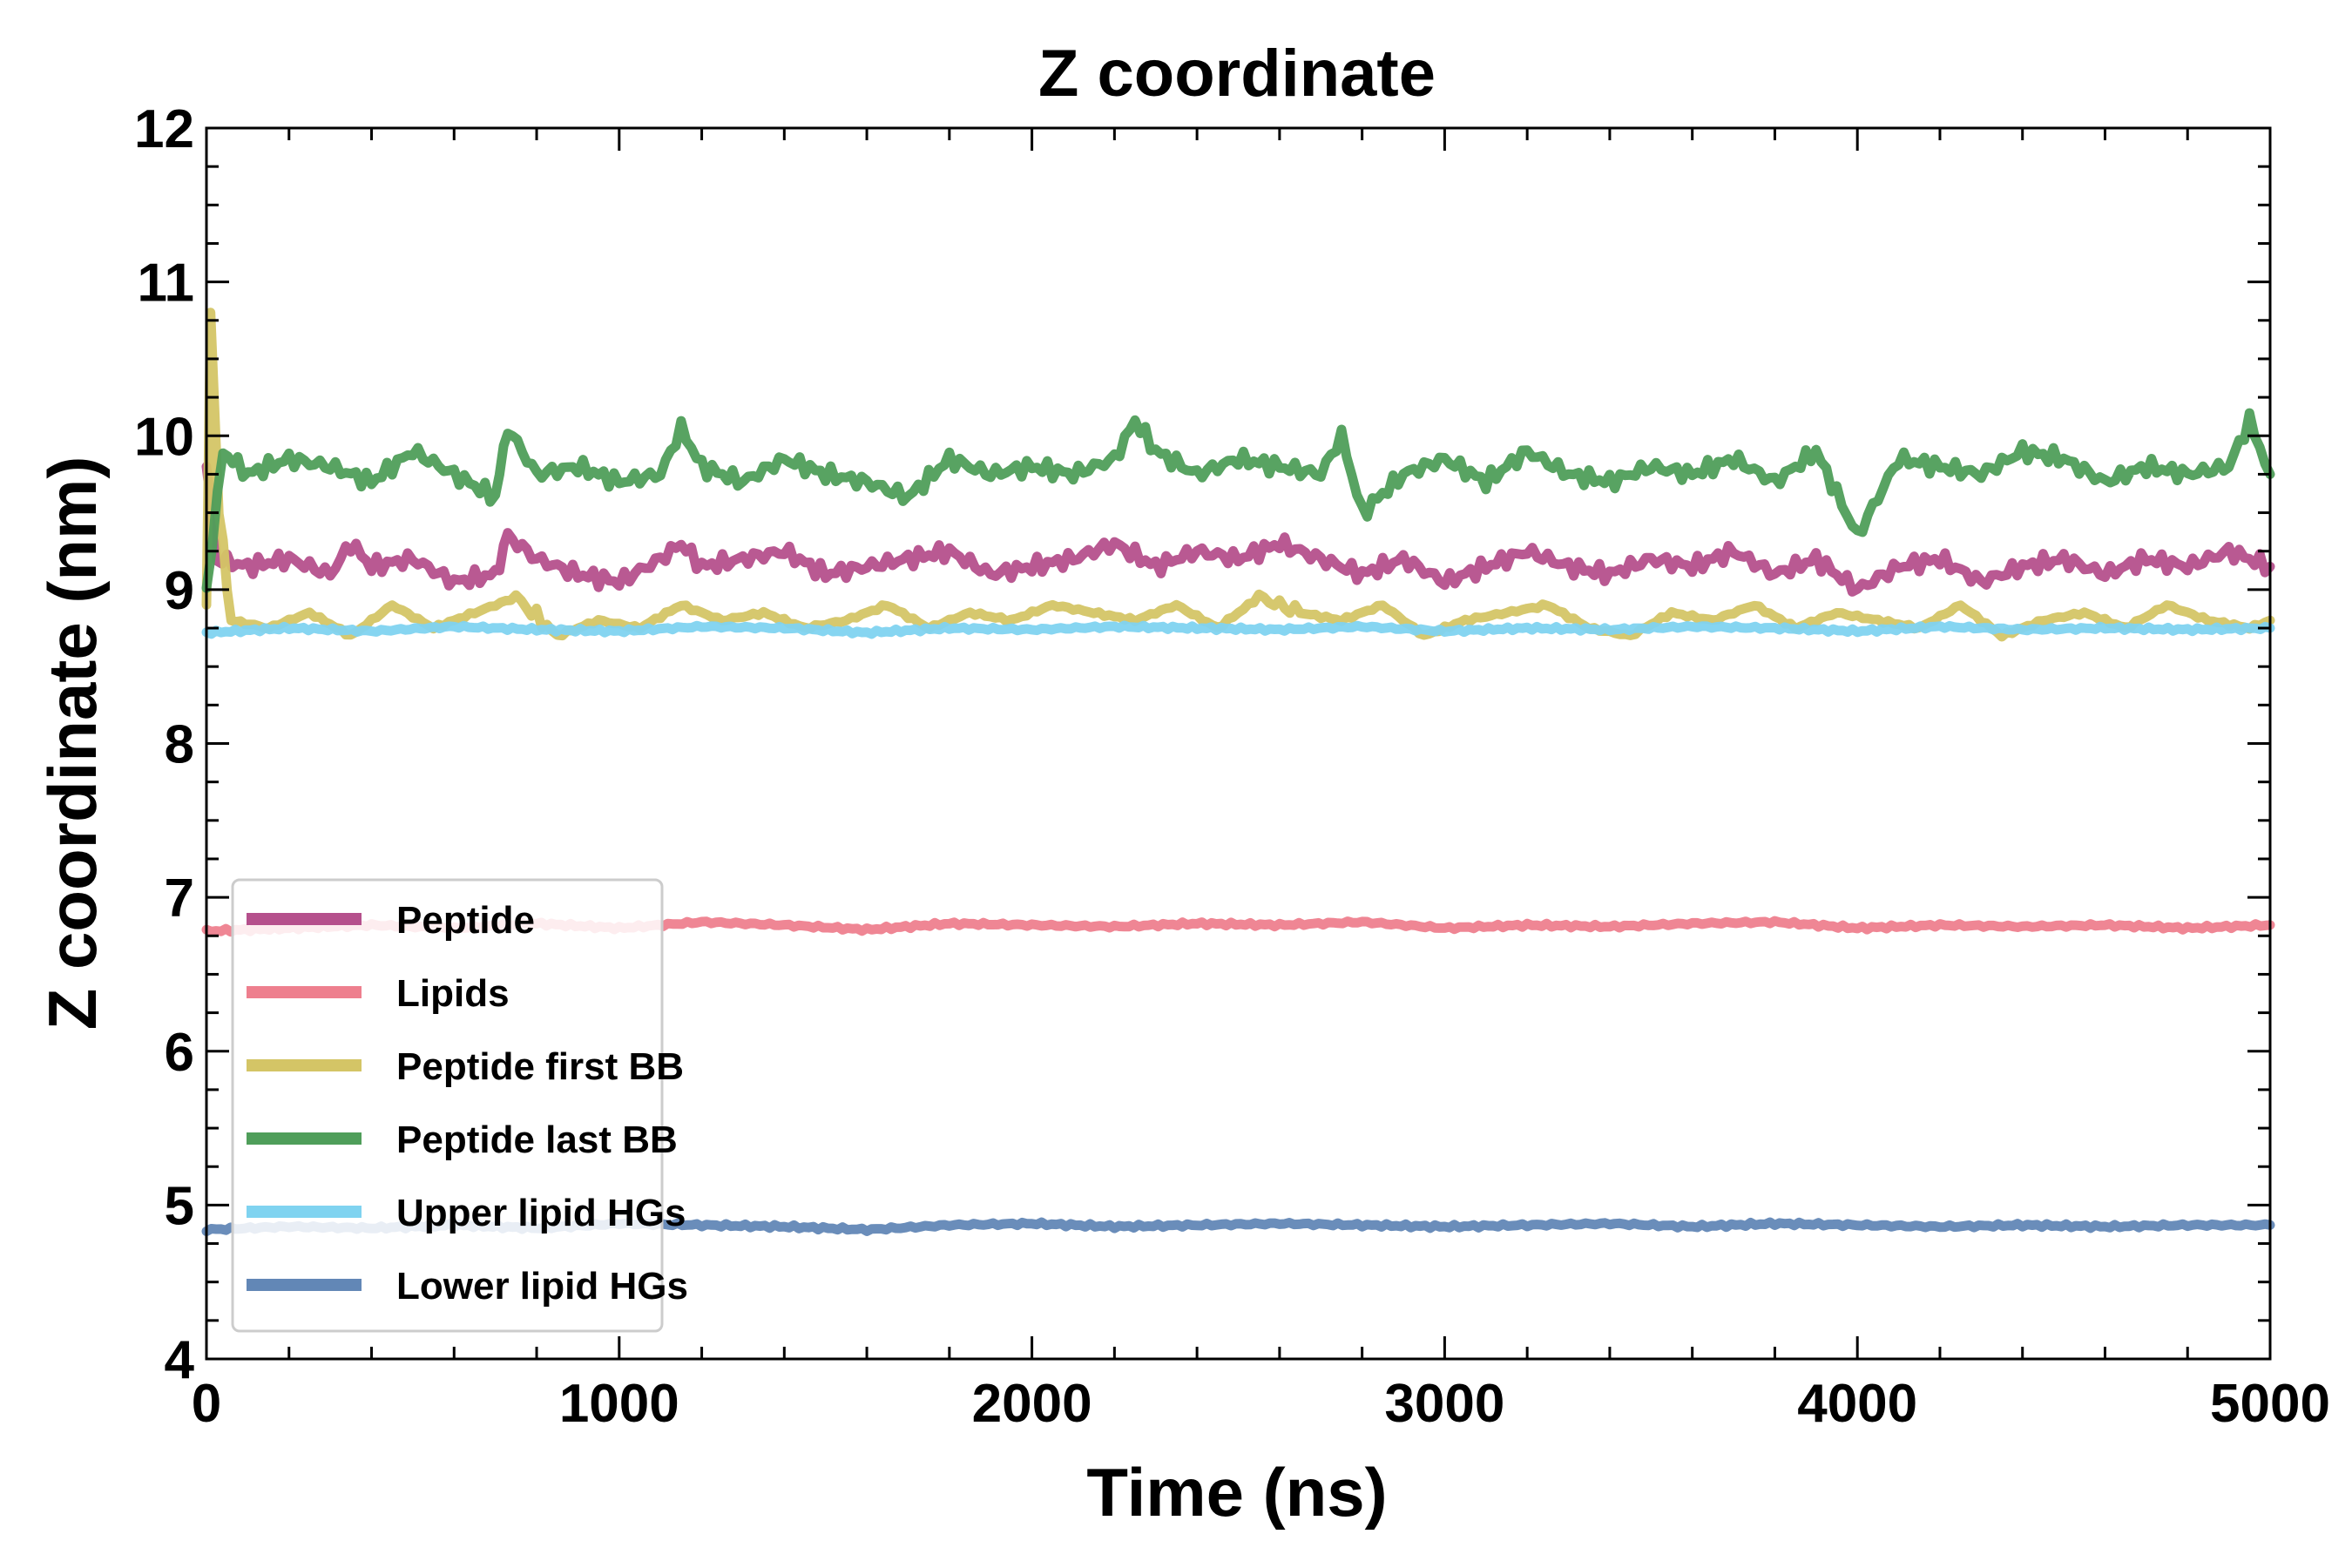 The height and width of the screenshot is (1568, 2352). What do you see at coordinates (1444, 1404) in the screenshot?
I see `x-tick-label: 3000` at bounding box center [1444, 1404].